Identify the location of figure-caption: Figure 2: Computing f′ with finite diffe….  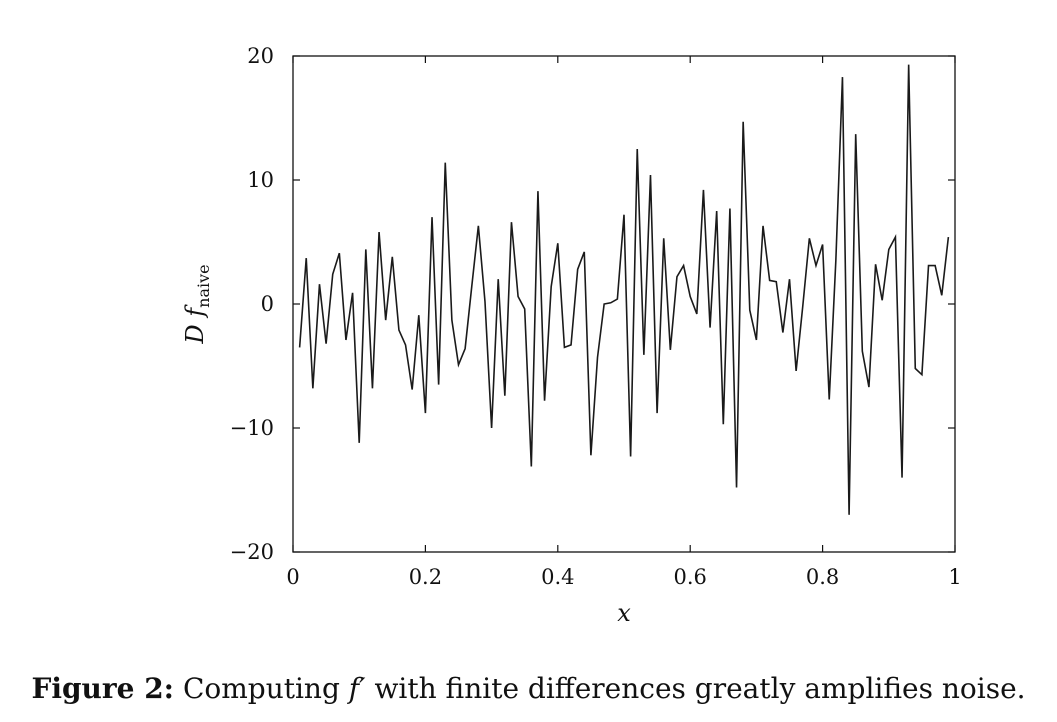
(528, 688).